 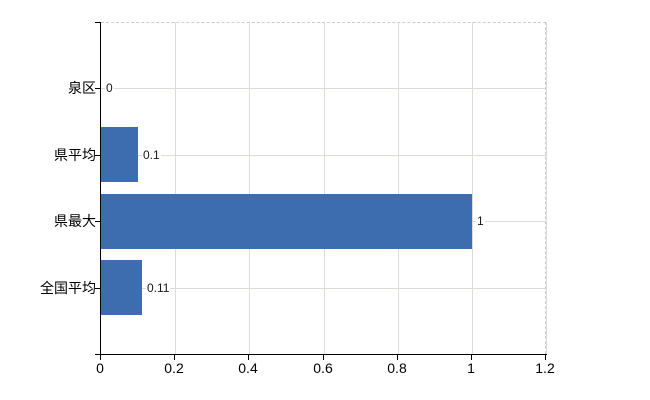 I want to click on category-label: 県平均, so click(x=75, y=155).